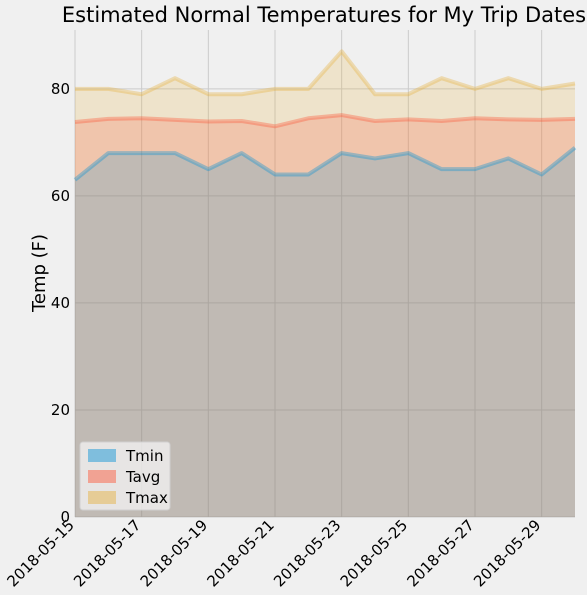 Image resolution: width=587 pixels, height=595 pixels. I want to click on legend-box, so click(125, 476).